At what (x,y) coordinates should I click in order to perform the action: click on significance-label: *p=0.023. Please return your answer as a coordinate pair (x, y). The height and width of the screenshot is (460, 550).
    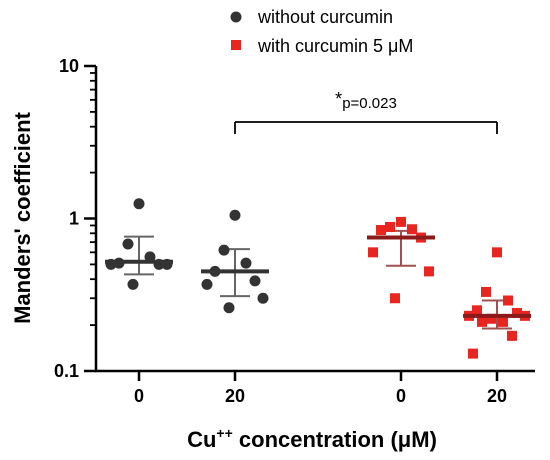
    Looking at the image, I should click on (366, 100).